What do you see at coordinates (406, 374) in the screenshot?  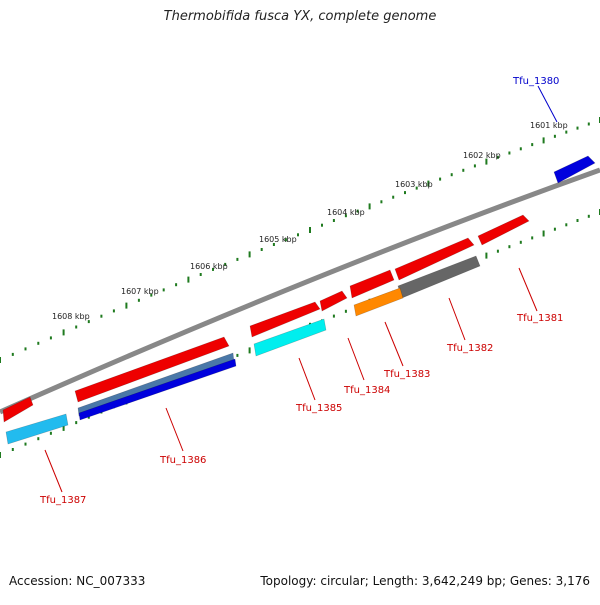 I see `gene-label-tfu-1383: Tfu_1383` at bounding box center [406, 374].